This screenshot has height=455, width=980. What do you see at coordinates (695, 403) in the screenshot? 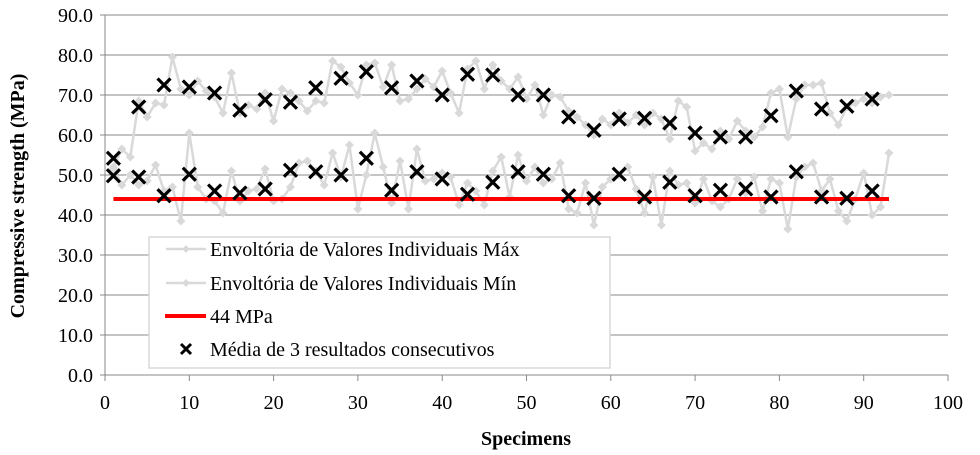
I see `x-tick-label: 70` at bounding box center [695, 403].